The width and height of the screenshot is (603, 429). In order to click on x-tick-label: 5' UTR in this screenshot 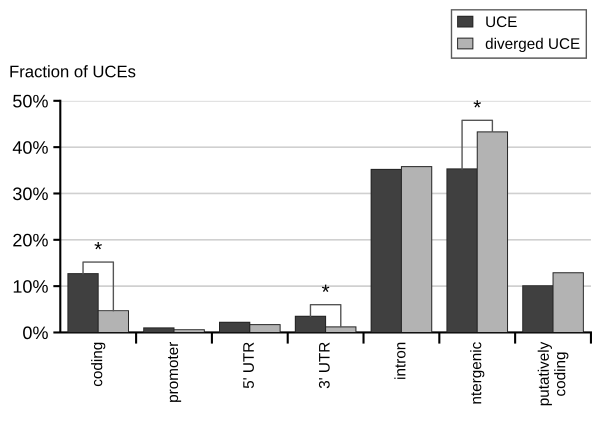, I will do `click(248, 365)`.